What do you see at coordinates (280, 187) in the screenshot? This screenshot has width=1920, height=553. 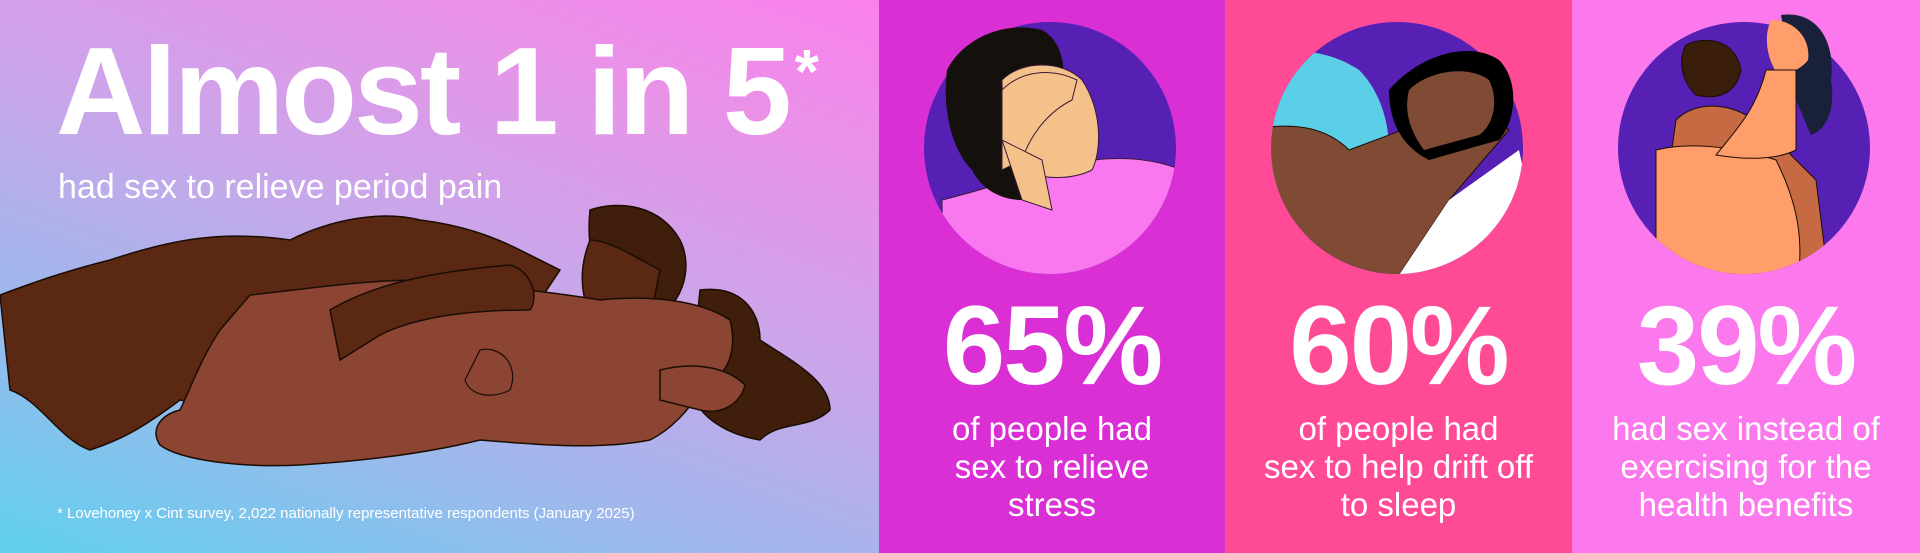 I see `subheadline: had sex to relieve period pain` at bounding box center [280, 187].